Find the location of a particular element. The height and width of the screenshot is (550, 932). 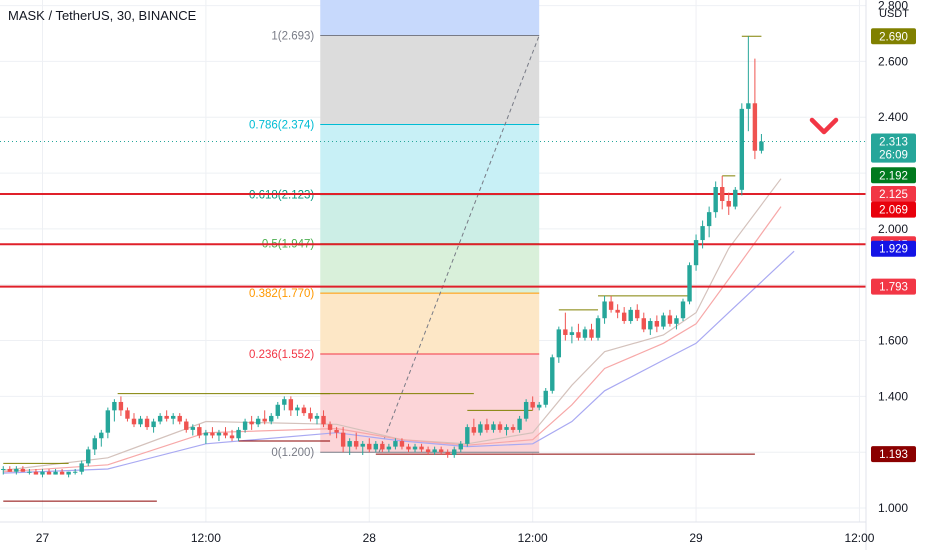

price-tag-label: 2.313 is located at coordinates (893, 143).